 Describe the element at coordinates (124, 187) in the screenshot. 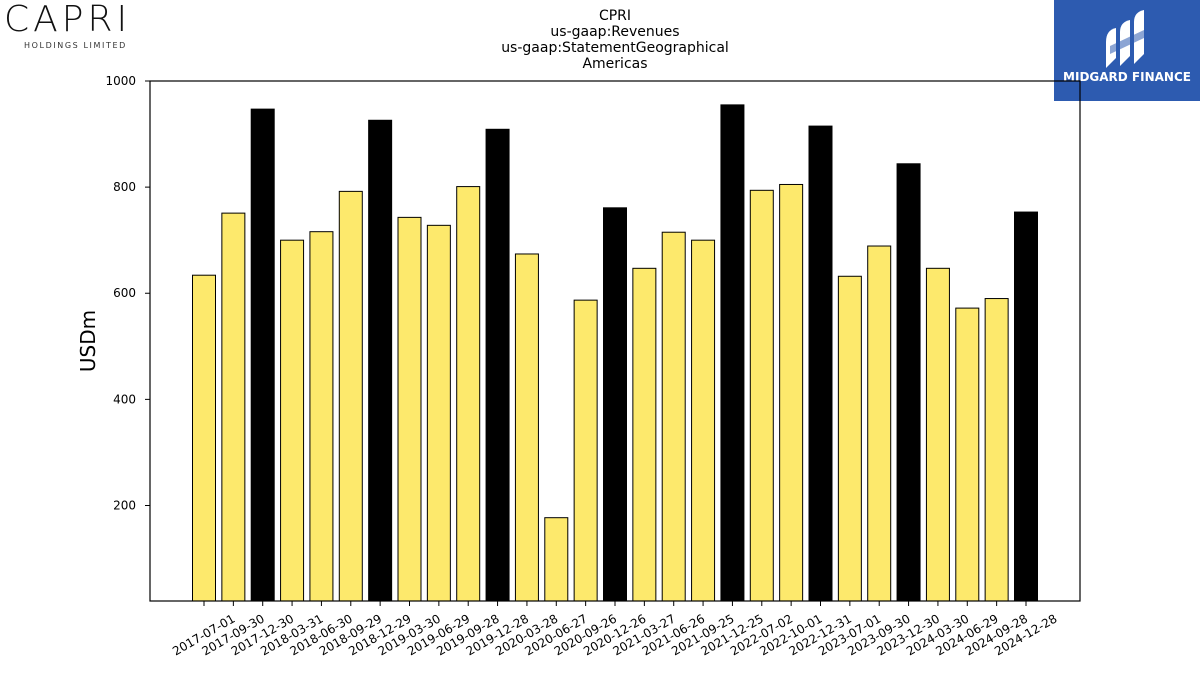

I see `y-tick-label: 800` at that location.